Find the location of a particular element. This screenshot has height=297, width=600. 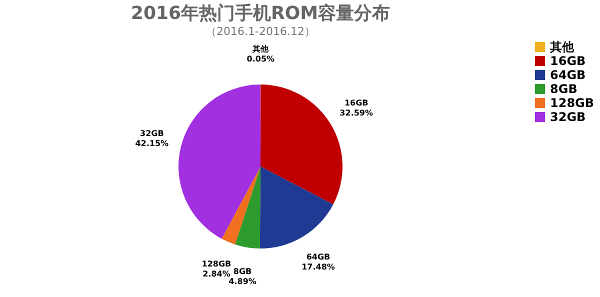

chart-subtitle: （2016.1-2016.12） is located at coordinates (261, 31).